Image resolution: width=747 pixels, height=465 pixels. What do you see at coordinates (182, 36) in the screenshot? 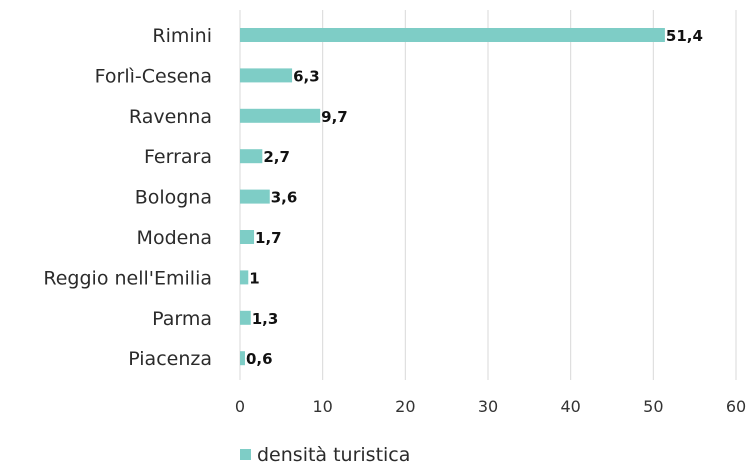
I see `category-label-0: Rimini` at bounding box center [182, 36].